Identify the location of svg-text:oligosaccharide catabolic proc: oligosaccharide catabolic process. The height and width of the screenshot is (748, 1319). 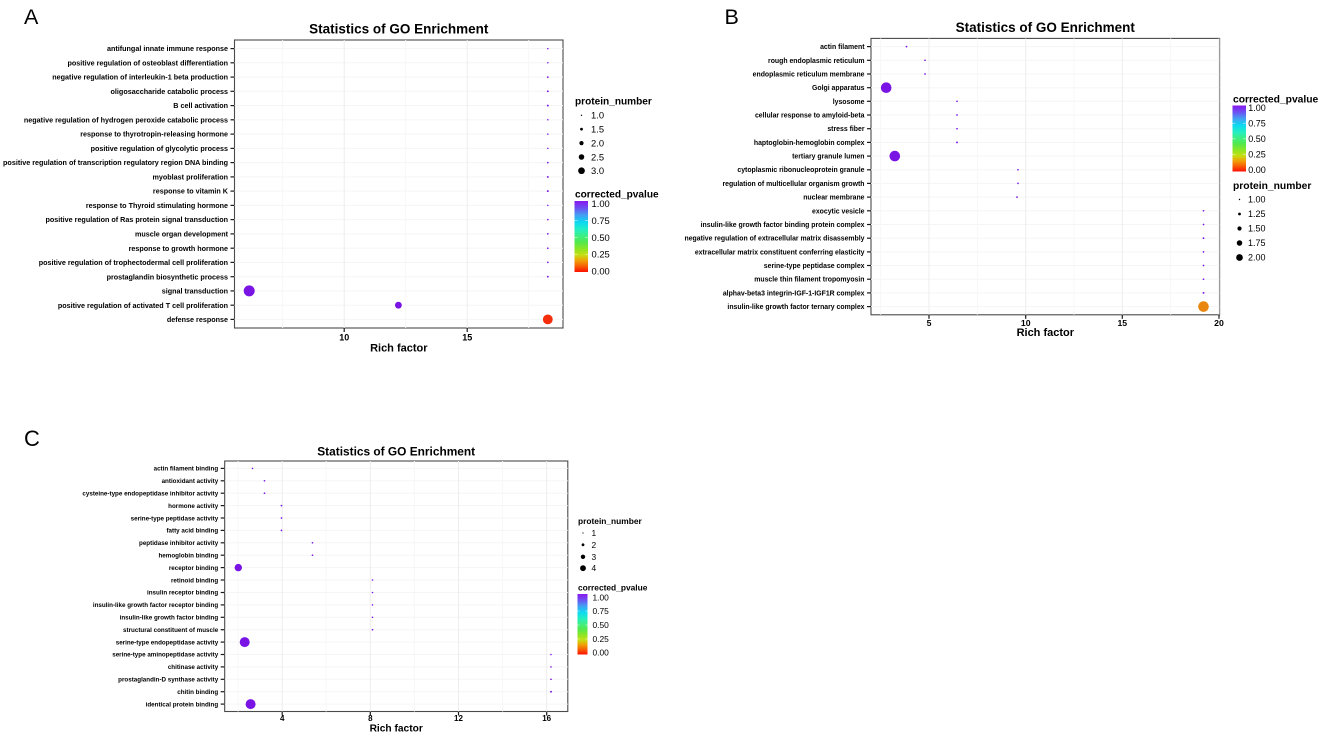
(169, 91).